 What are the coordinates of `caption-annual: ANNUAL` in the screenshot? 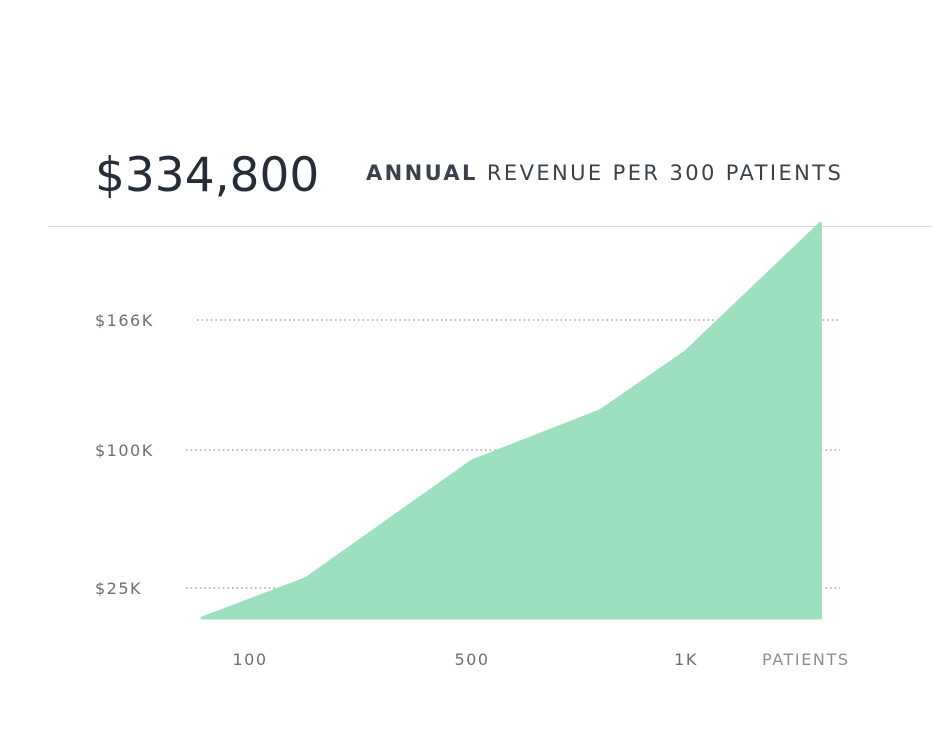 It's located at (422, 173).